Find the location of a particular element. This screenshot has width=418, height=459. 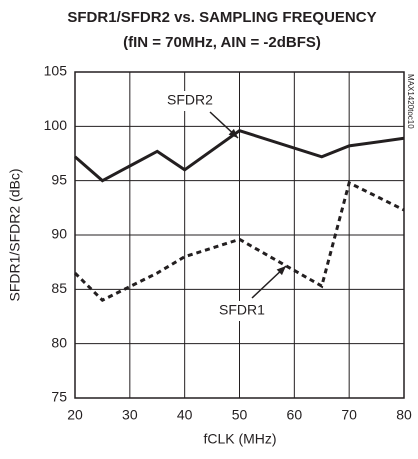

y-tick-label: 80 is located at coordinates (59, 342).